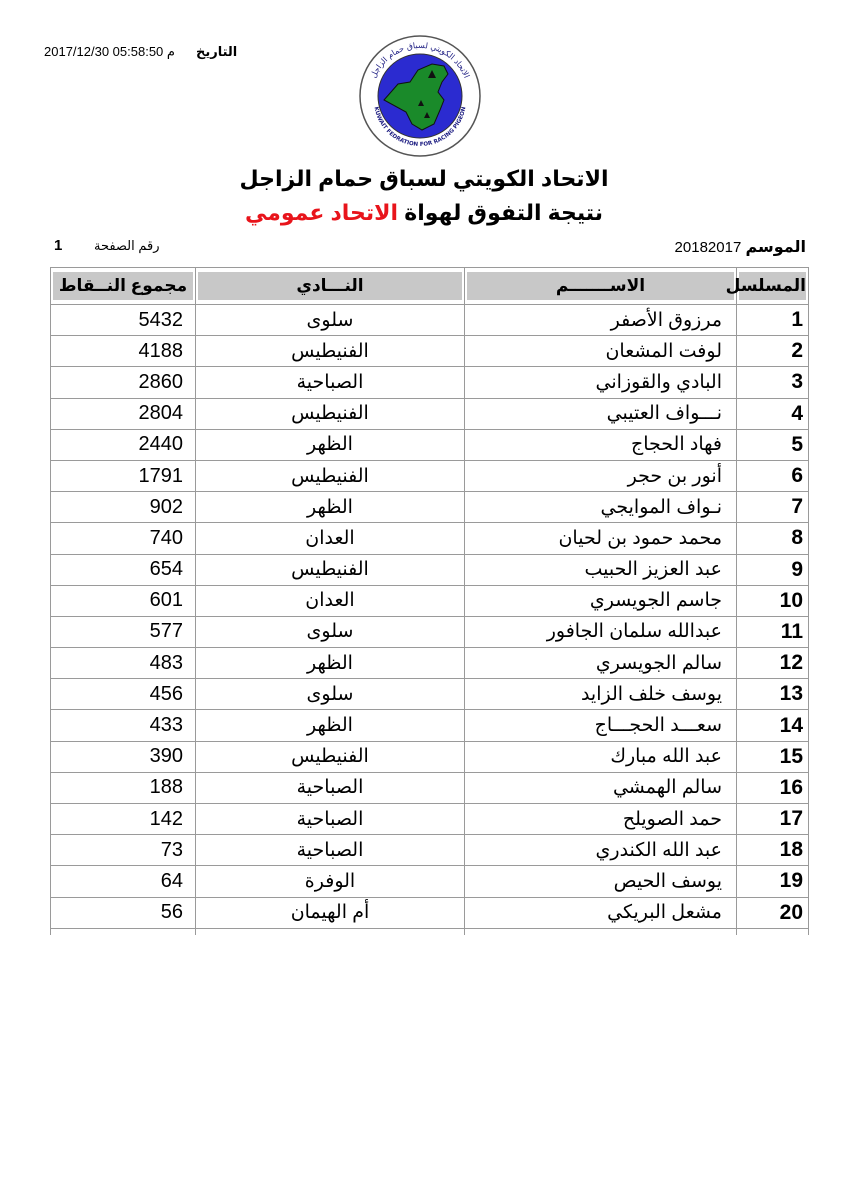 This screenshot has width=848, height=1200. I want to click on table-row: 13 يوسف خلف الزايد سلوى 456, so click(429, 694).